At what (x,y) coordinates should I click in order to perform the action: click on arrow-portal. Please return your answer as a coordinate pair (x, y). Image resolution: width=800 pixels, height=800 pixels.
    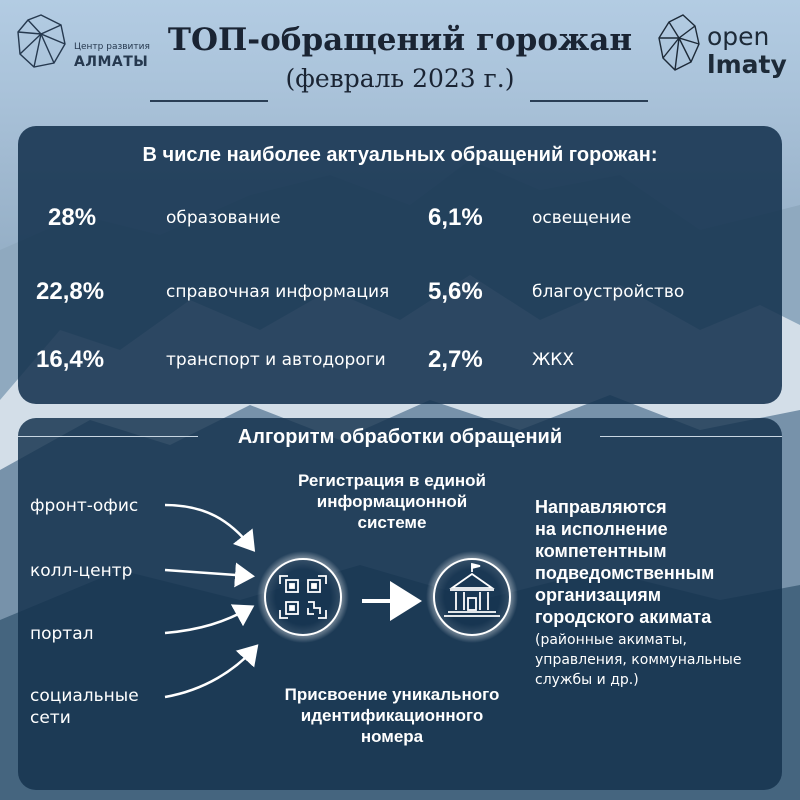
    Looking at the image, I should click on (209, 619).